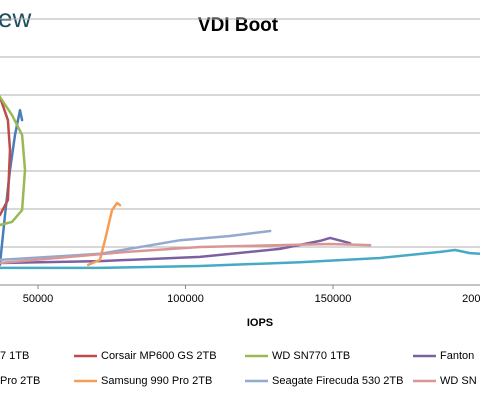 This screenshot has width=480, height=401. What do you see at coordinates (38, 299) in the screenshot?
I see `x-tick-label: 50000` at bounding box center [38, 299].